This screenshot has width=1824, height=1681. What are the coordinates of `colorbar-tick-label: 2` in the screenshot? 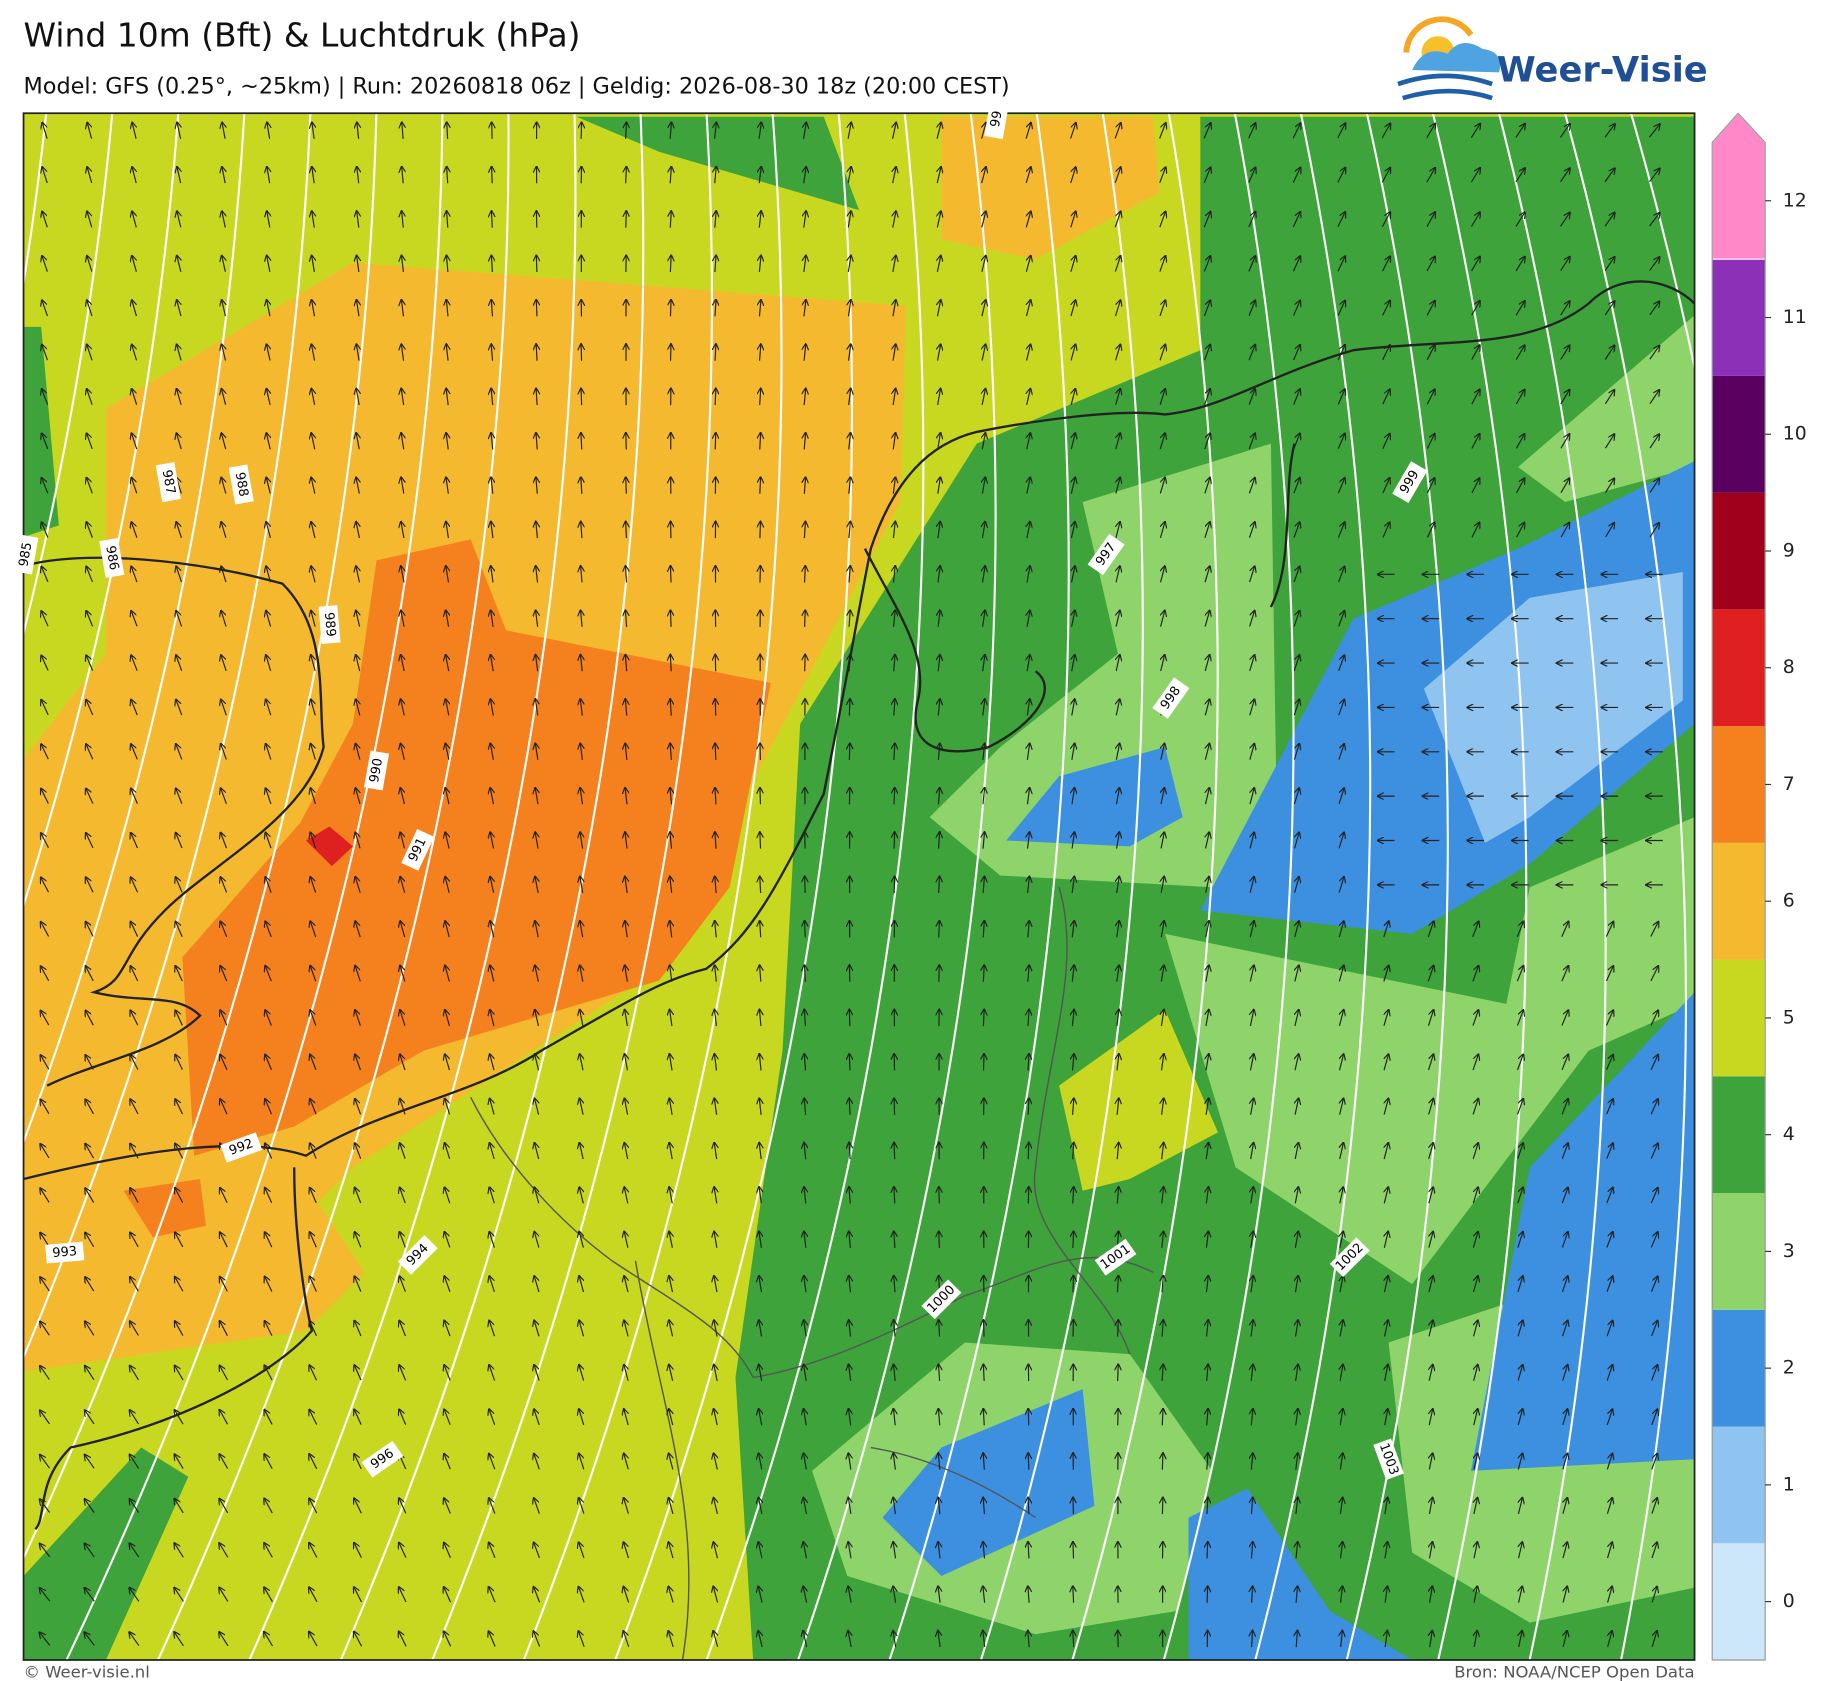 It's located at (1789, 1368).